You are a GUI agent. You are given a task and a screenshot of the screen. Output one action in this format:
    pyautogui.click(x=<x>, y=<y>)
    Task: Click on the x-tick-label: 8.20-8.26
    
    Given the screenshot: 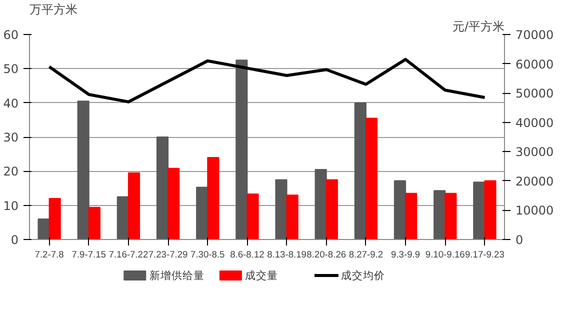 What is the action you would take?
    pyautogui.click(x=326, y=255)
    